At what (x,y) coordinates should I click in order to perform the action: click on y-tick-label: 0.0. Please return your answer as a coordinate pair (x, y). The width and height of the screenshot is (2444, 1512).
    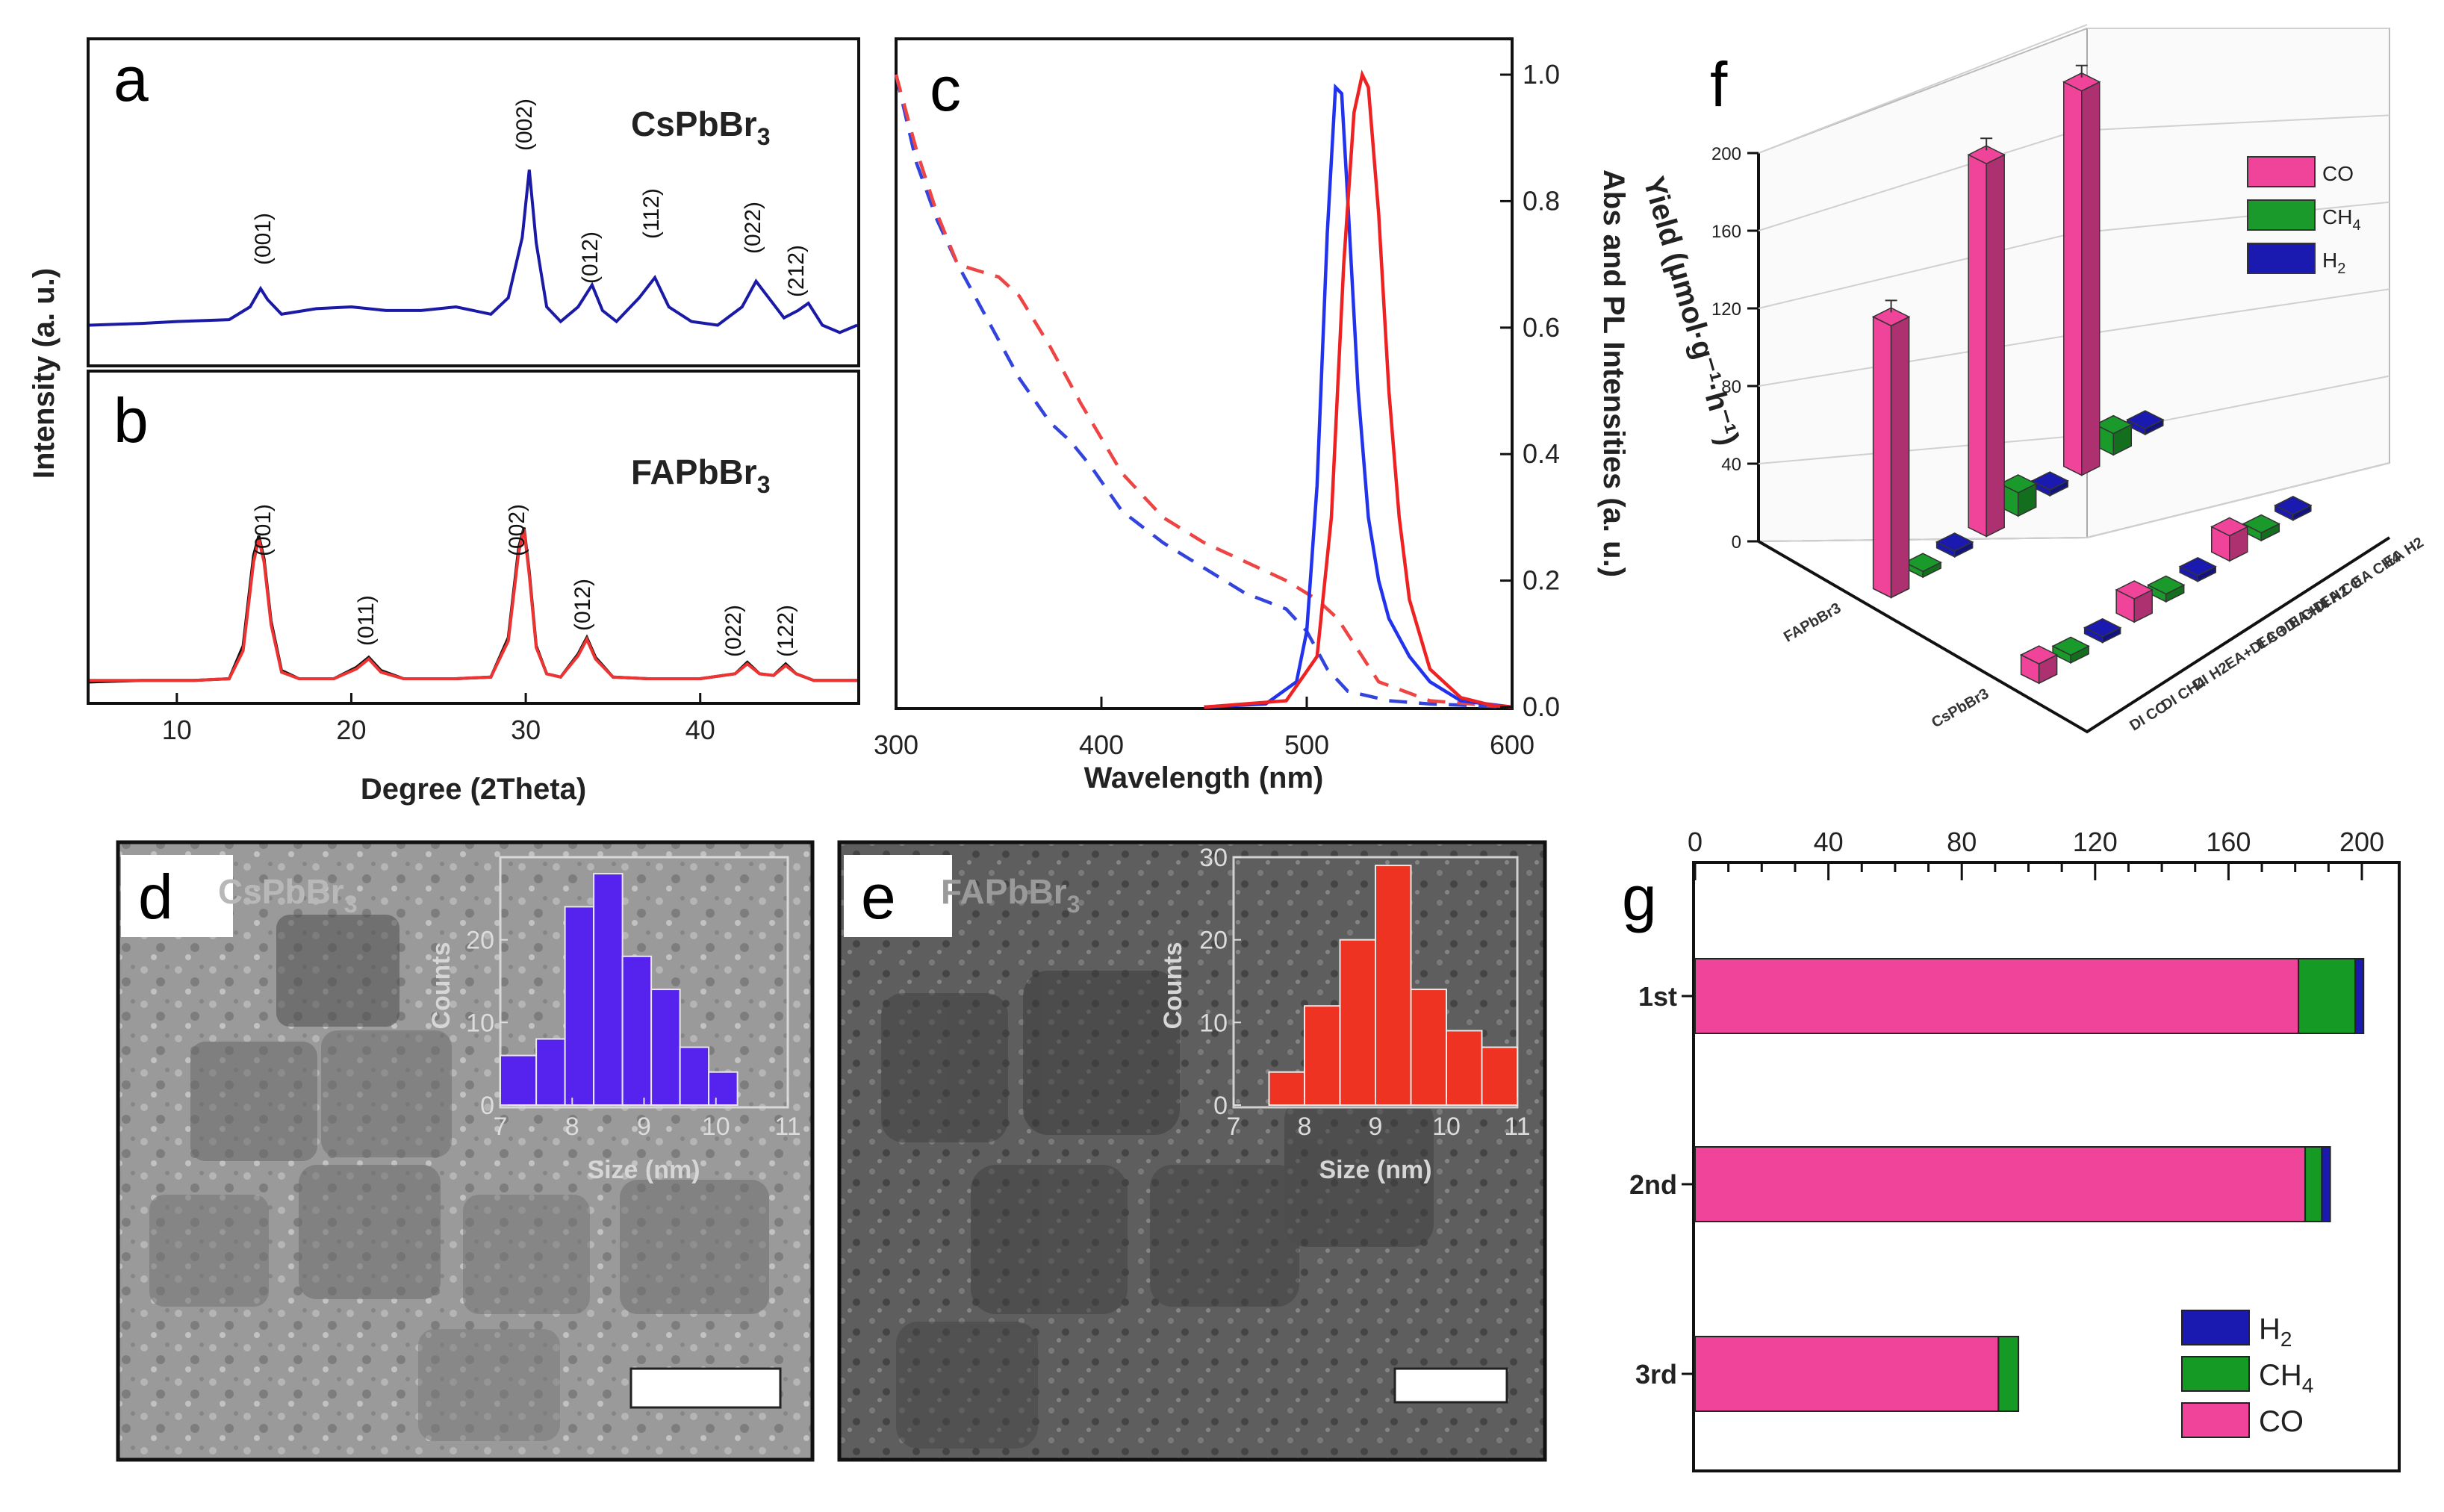
    Looking at the image, I should click on (1542, 706).